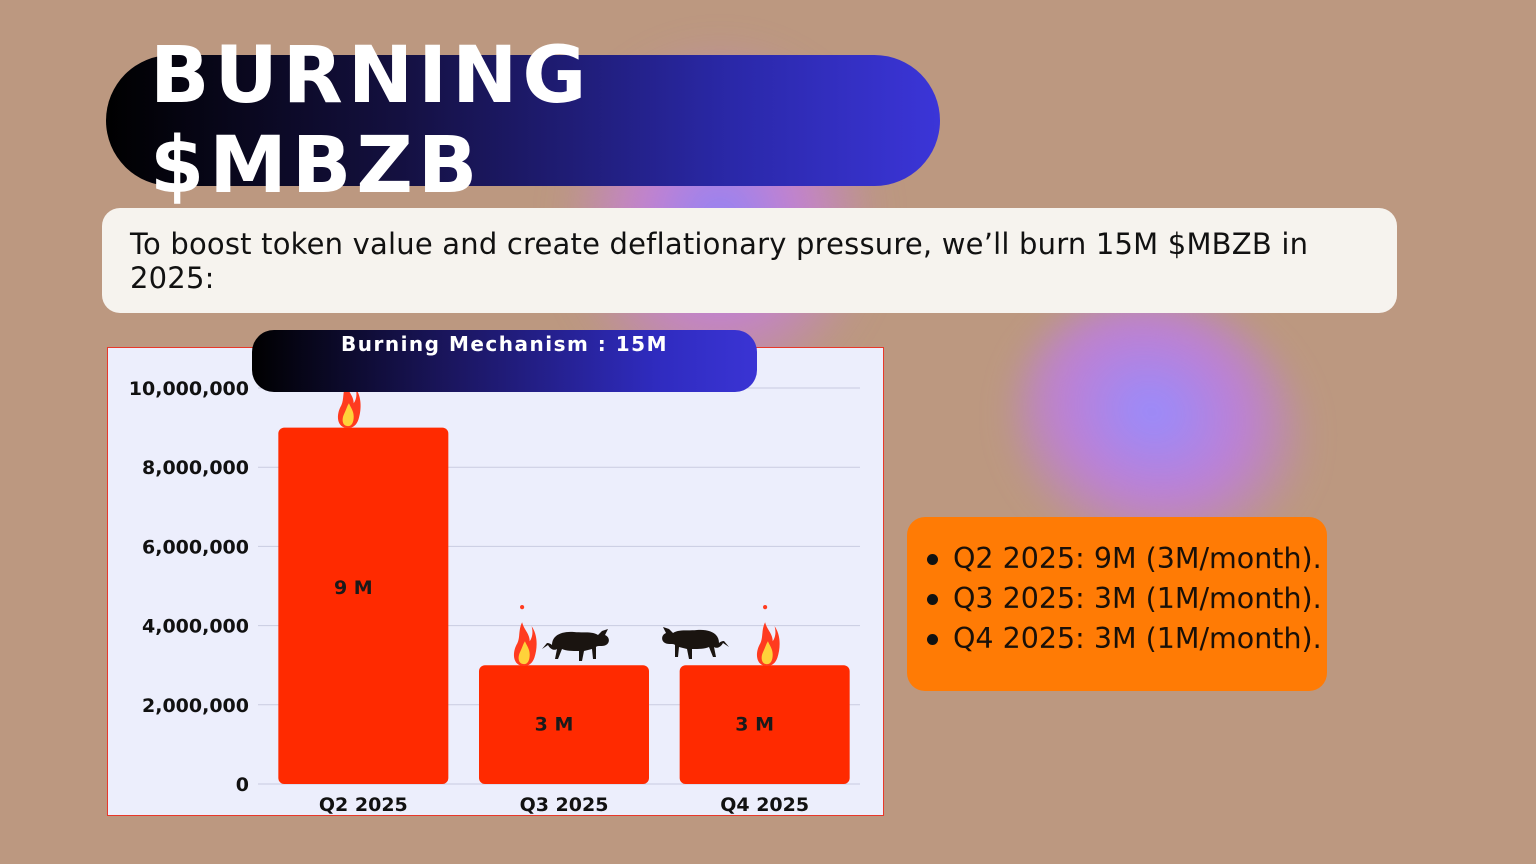 The width and height of the screenshot is (1536, 864). Describe the element at coordinates (504, 344) in the screenshot. I see `chart-title: Burning Mechanism : 15M` at that location.